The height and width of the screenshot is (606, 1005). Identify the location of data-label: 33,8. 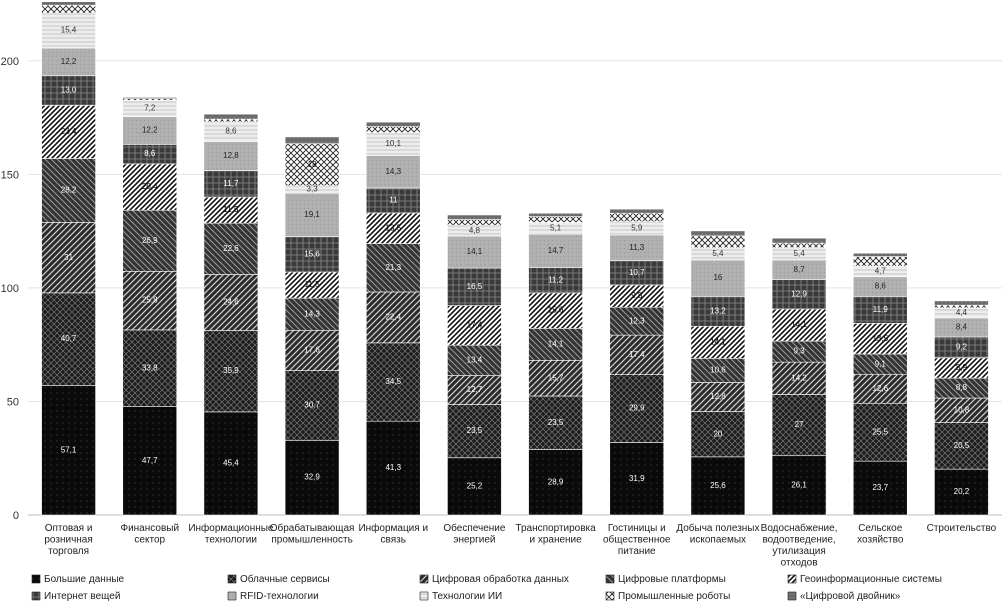
(150, 367).